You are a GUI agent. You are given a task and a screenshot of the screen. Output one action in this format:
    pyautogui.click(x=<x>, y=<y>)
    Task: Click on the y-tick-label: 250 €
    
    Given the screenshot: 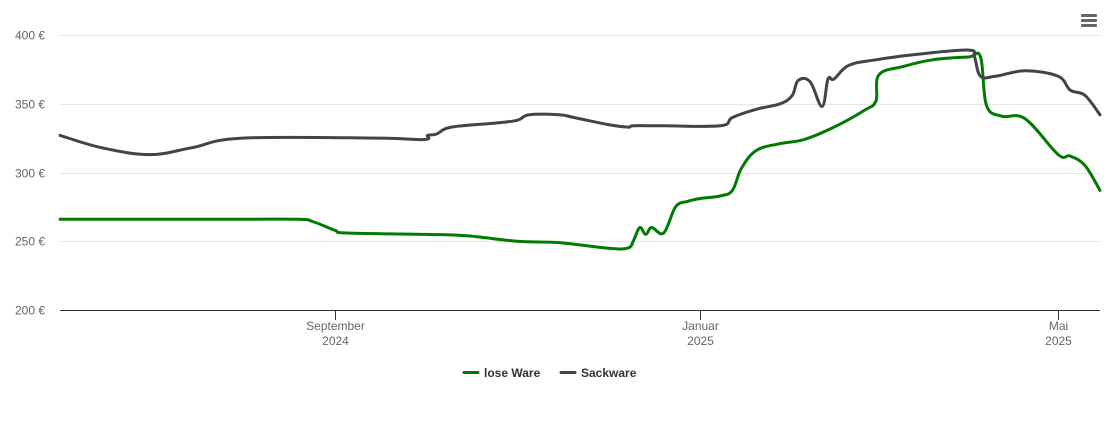 What is the action you would take?
    pyautogui.click(x=30, y=242)
    